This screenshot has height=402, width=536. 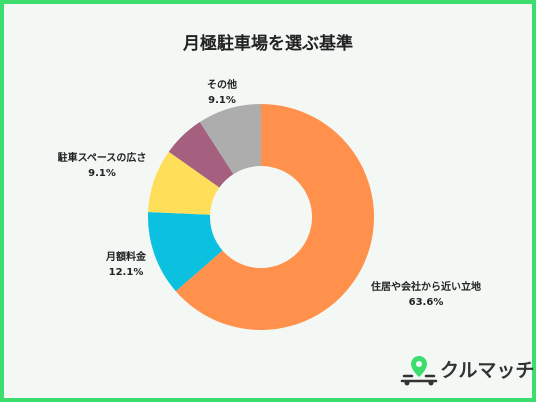 What do you see at coordinates (126, 256) in the screenshot?
I see `slice-label: 月額料金` at bounding box center [126, 256].